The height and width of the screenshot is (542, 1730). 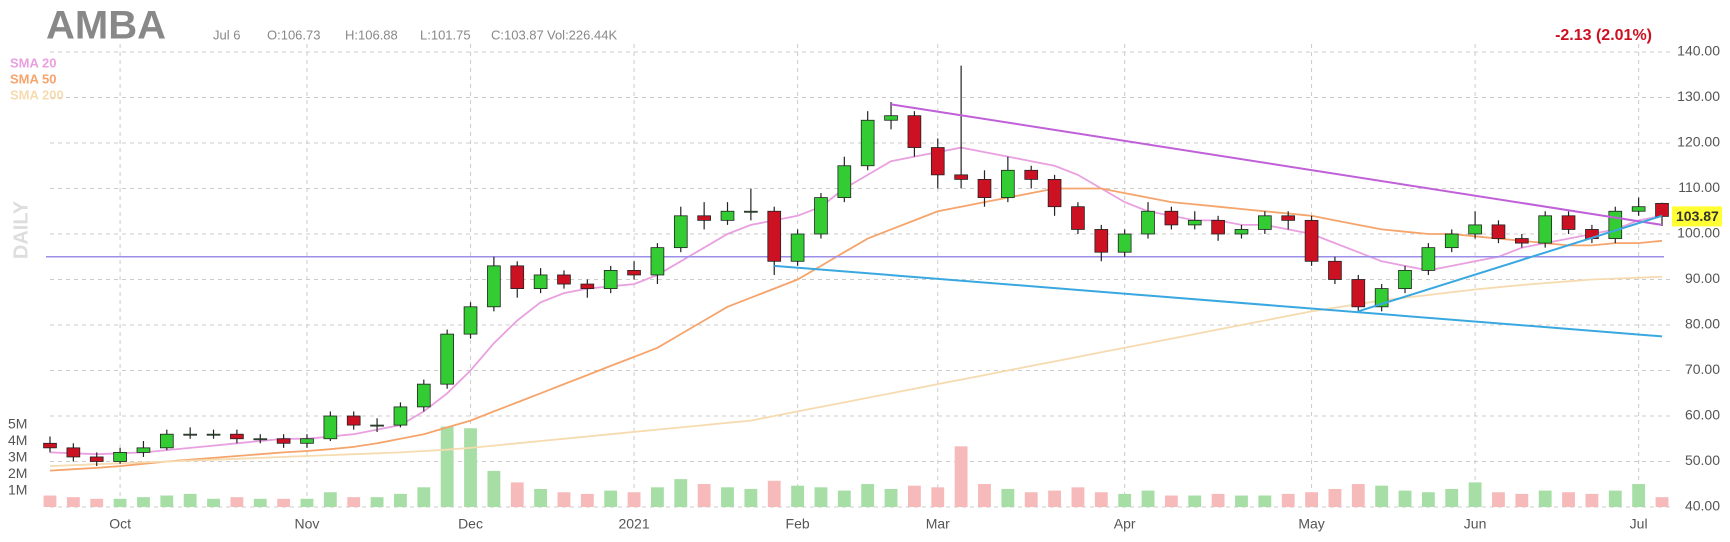 What do you see at coordinates (17, 473) in the screenshot?
I see `volume-tick-label: 2M` at bounding box center [17, 473].